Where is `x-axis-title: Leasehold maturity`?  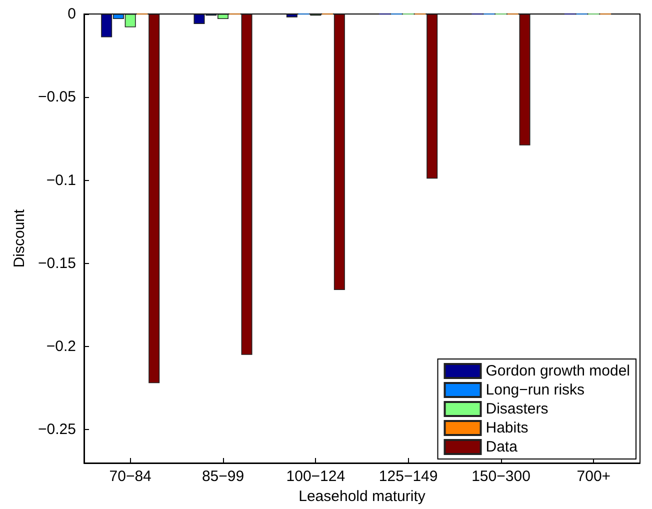
x-axis-title: Leasehold maturity is located at coordinates (362, 496).